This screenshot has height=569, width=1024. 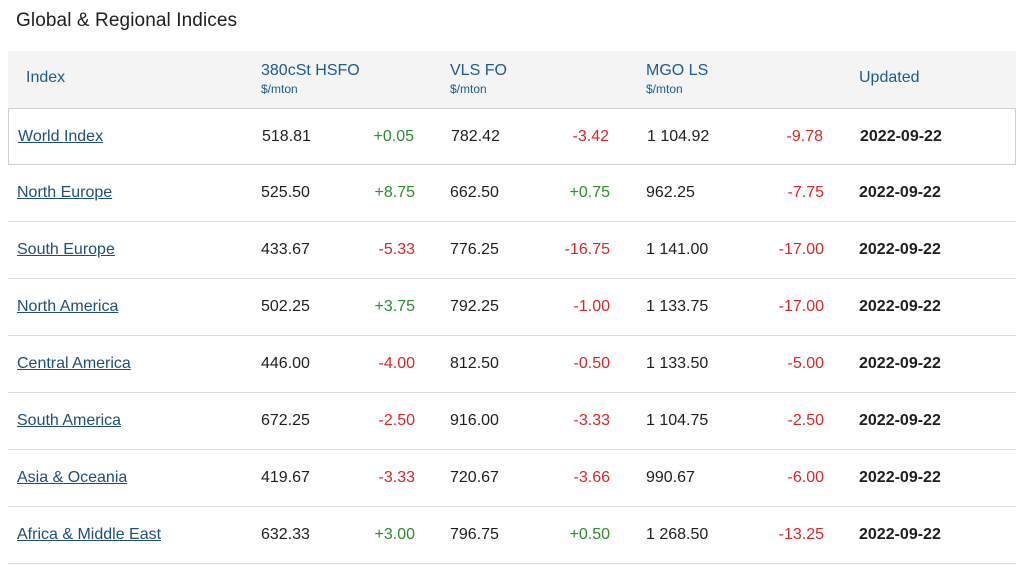 I want to click on vlsfo-change: +0.50, so click(x=589, y=534).